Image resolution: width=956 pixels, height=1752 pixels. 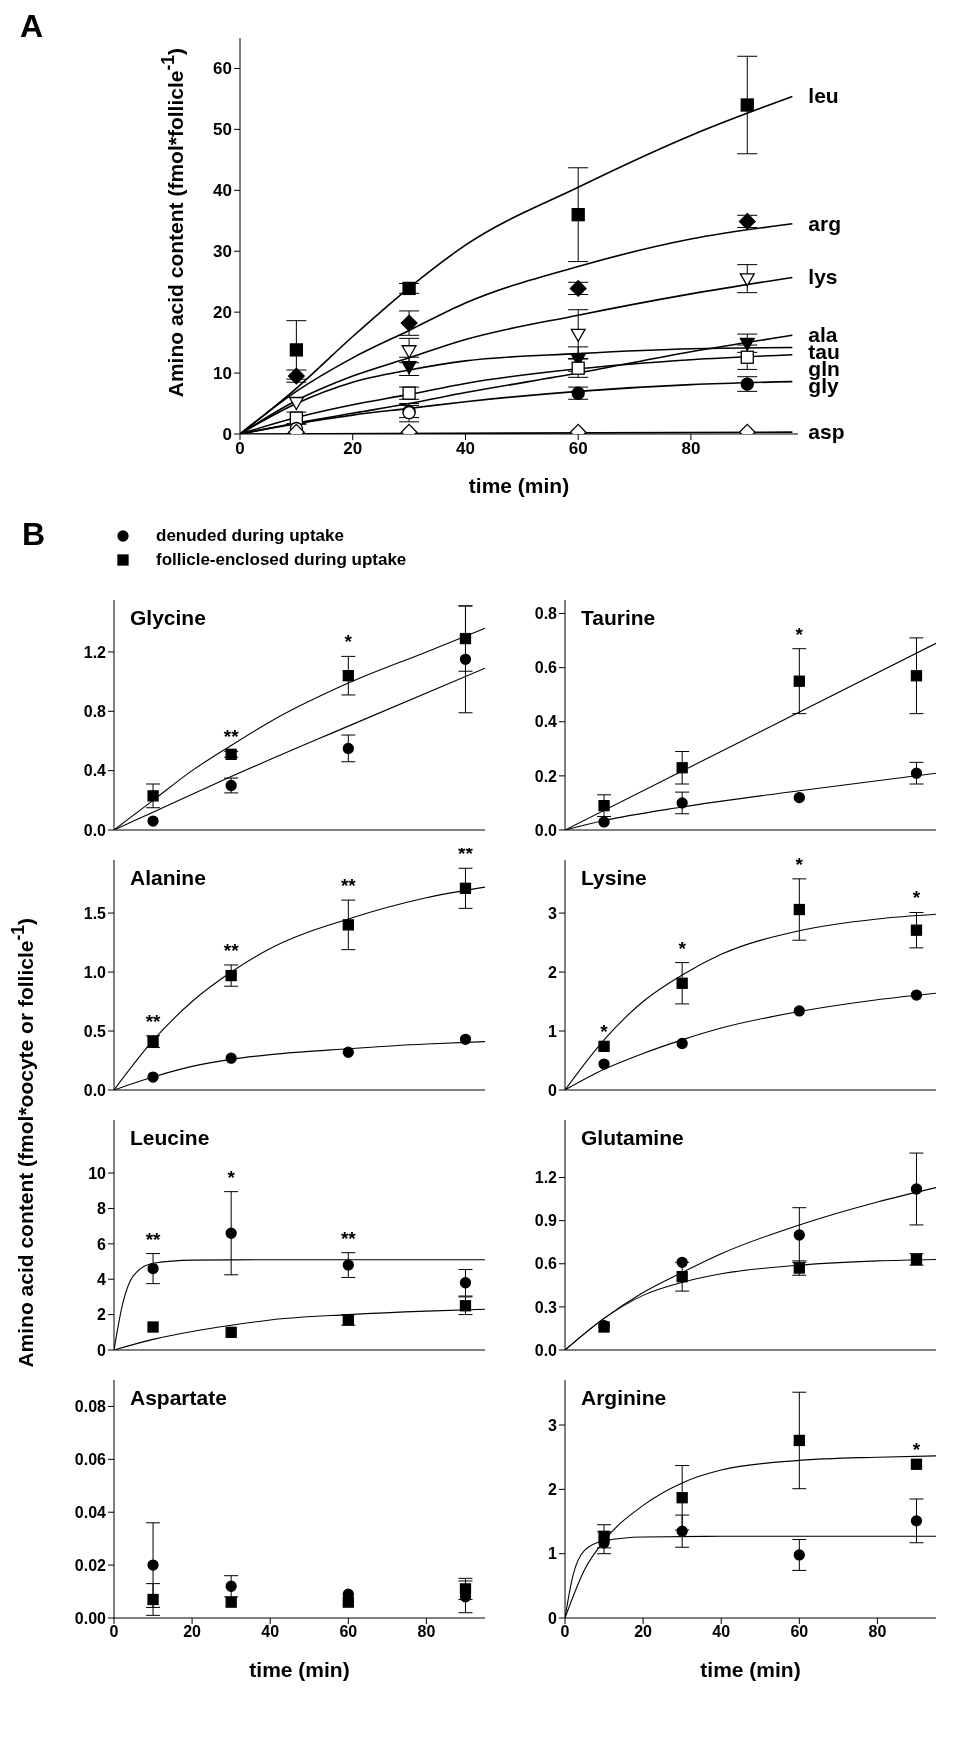 I want to click on y-tick-label: 0.04, so click(x=90, y=1512).